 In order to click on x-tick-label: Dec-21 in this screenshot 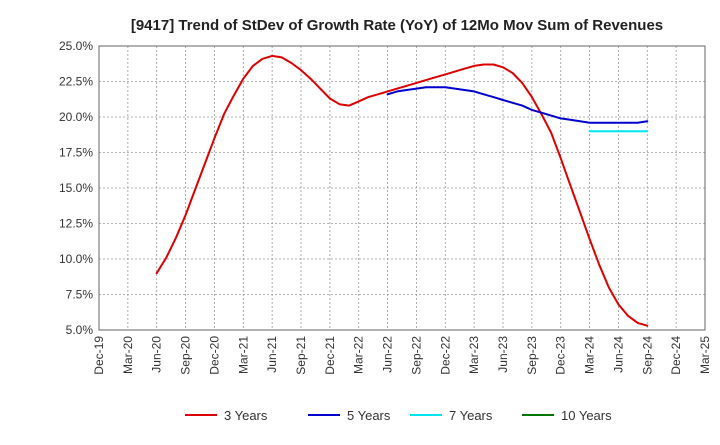, I will do `click(330, 355)`.